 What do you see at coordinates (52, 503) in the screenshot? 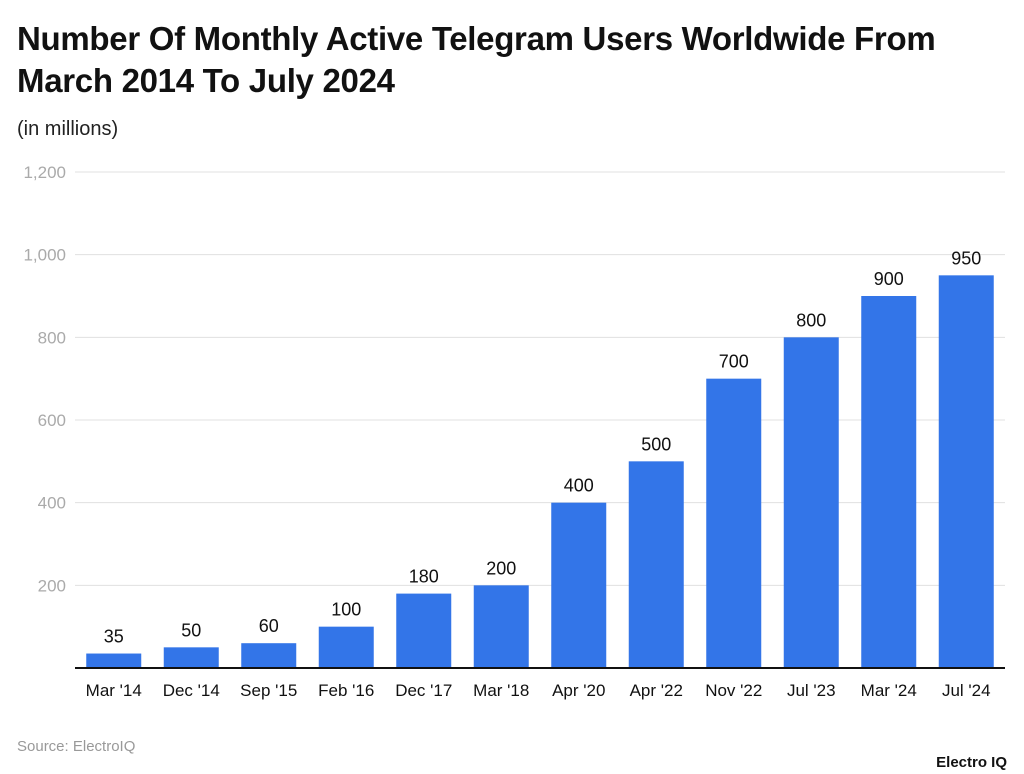
I see `y-tick-label: 400` at bounding box center [52, 503].